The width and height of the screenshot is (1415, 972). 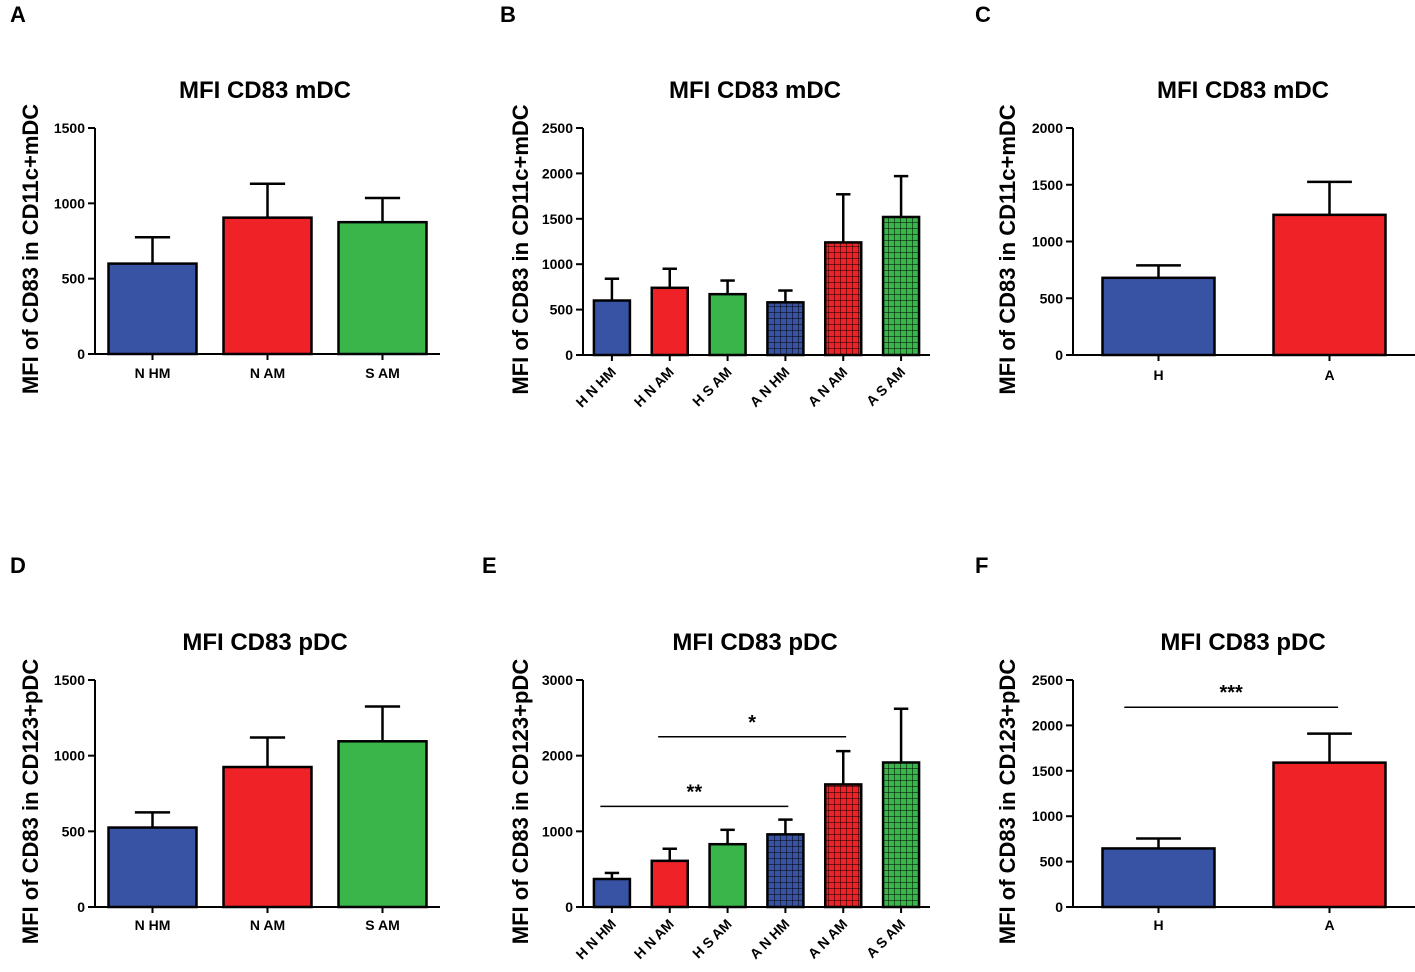 I want to click on x-tick-label-e-a-n-am: A N AM, so click(x=828, y=939).